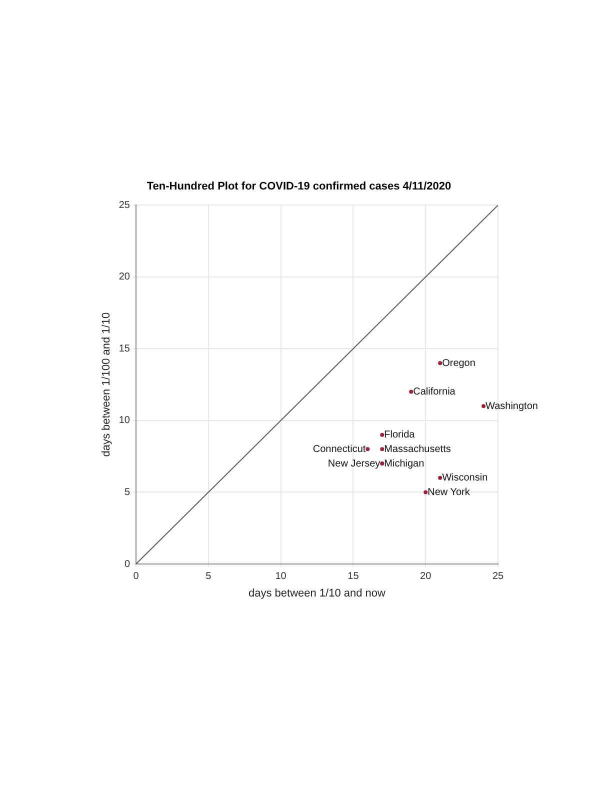  What do you see at coordinates (136, 576) in the screenshot?
I see `x-tick-label: 0` at bounding box center [136, 576].